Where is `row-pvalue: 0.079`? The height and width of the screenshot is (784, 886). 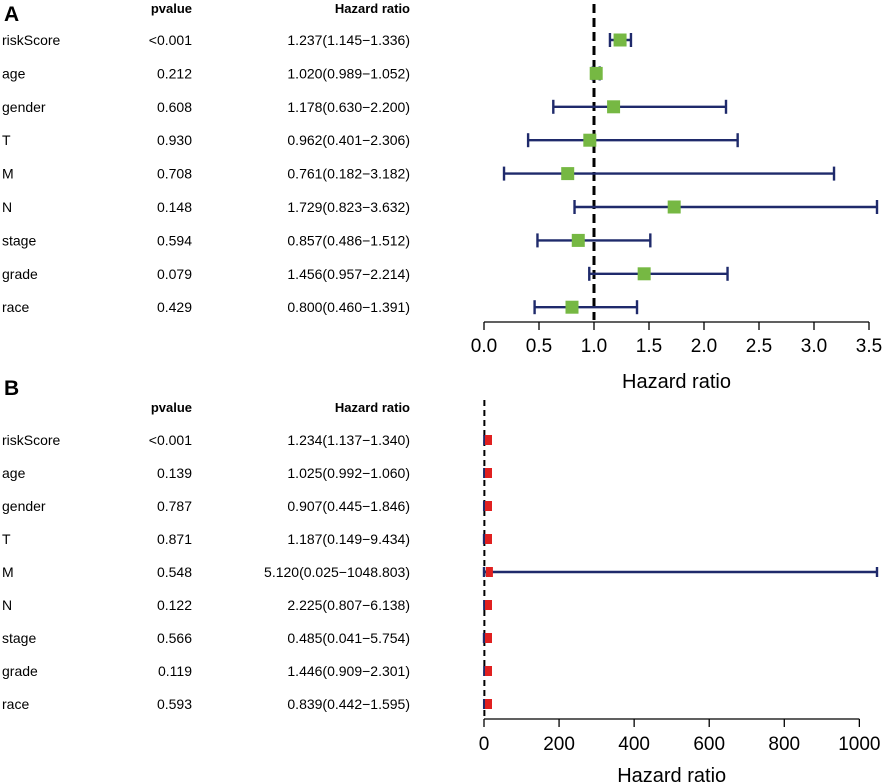
row-pvalue: 0.079 is located at coordinates (174, 274).